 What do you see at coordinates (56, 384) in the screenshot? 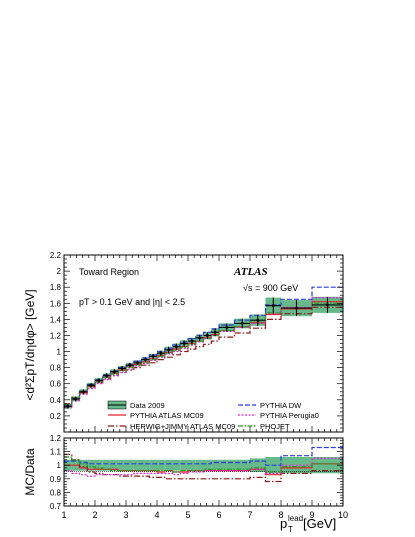
I see `main-y-tick-label: 0.6` at bounding box center [56, 384].